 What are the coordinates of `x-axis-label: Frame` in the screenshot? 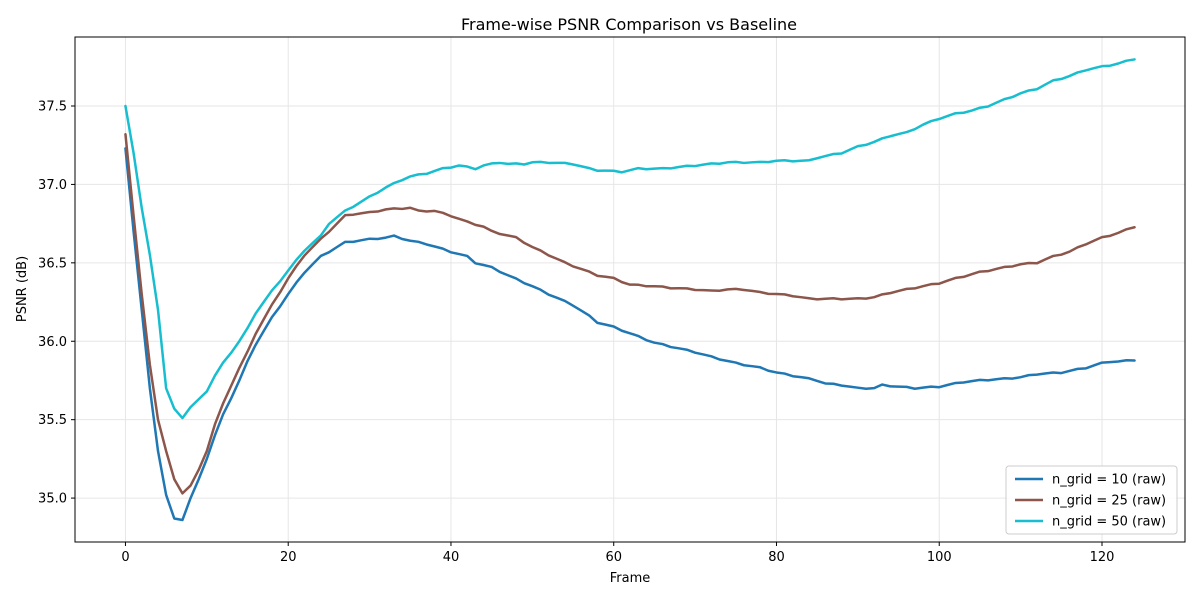 It's located at (630, 578).